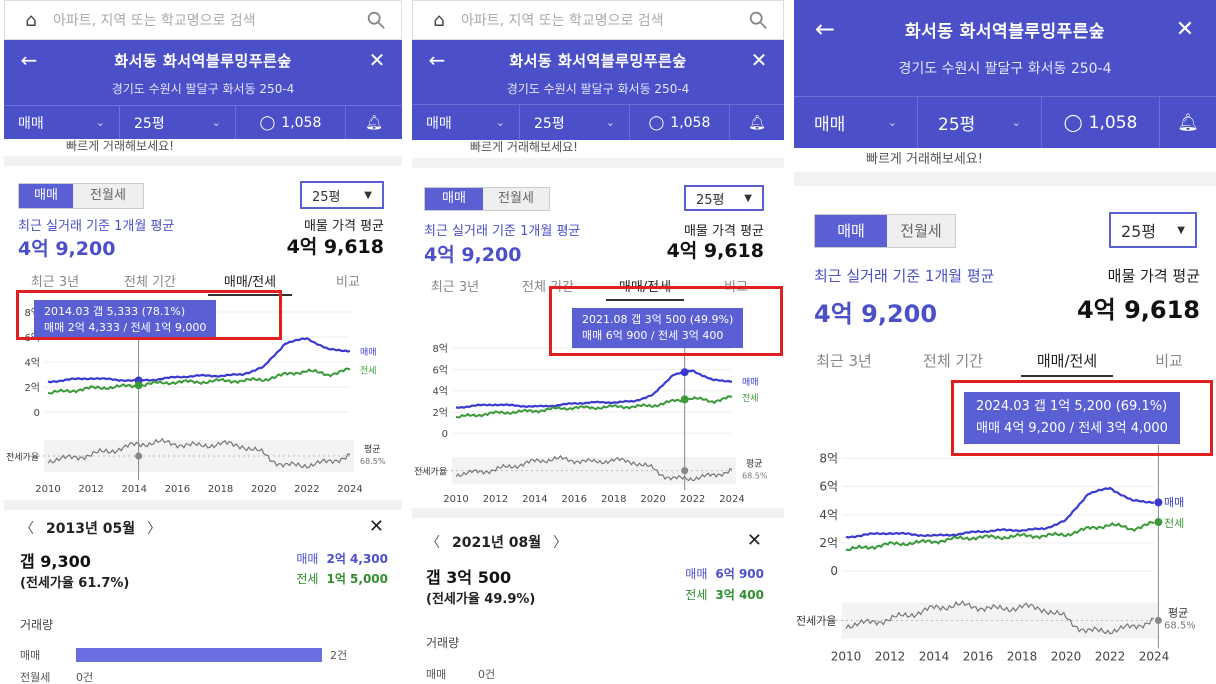 This screenshot has height=684, width=1216. Describe the element at coordinates (1022, 656) in the screenshot. I see `x-tick-label: 2018` at that location.